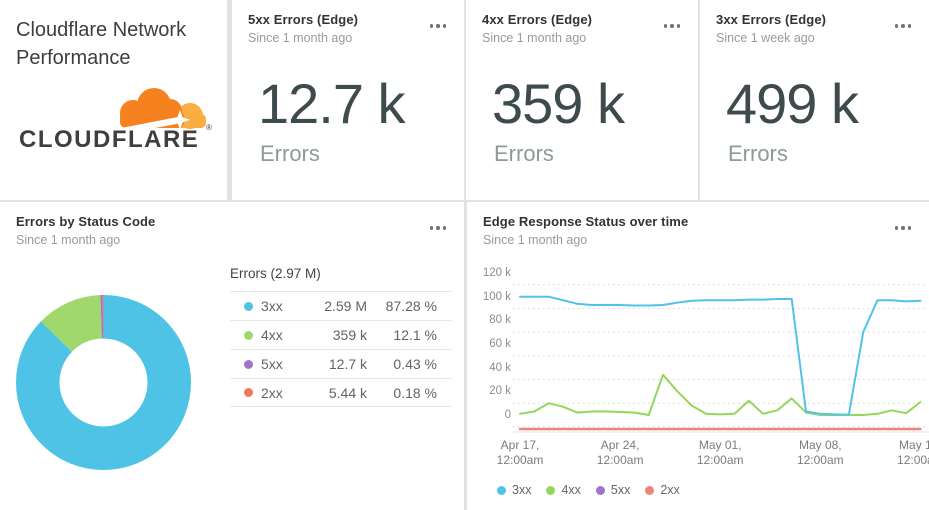  Describe the element at coordinates (496, 296) in the screenshot. I see `y-axis-tick: 100 k` at that location.